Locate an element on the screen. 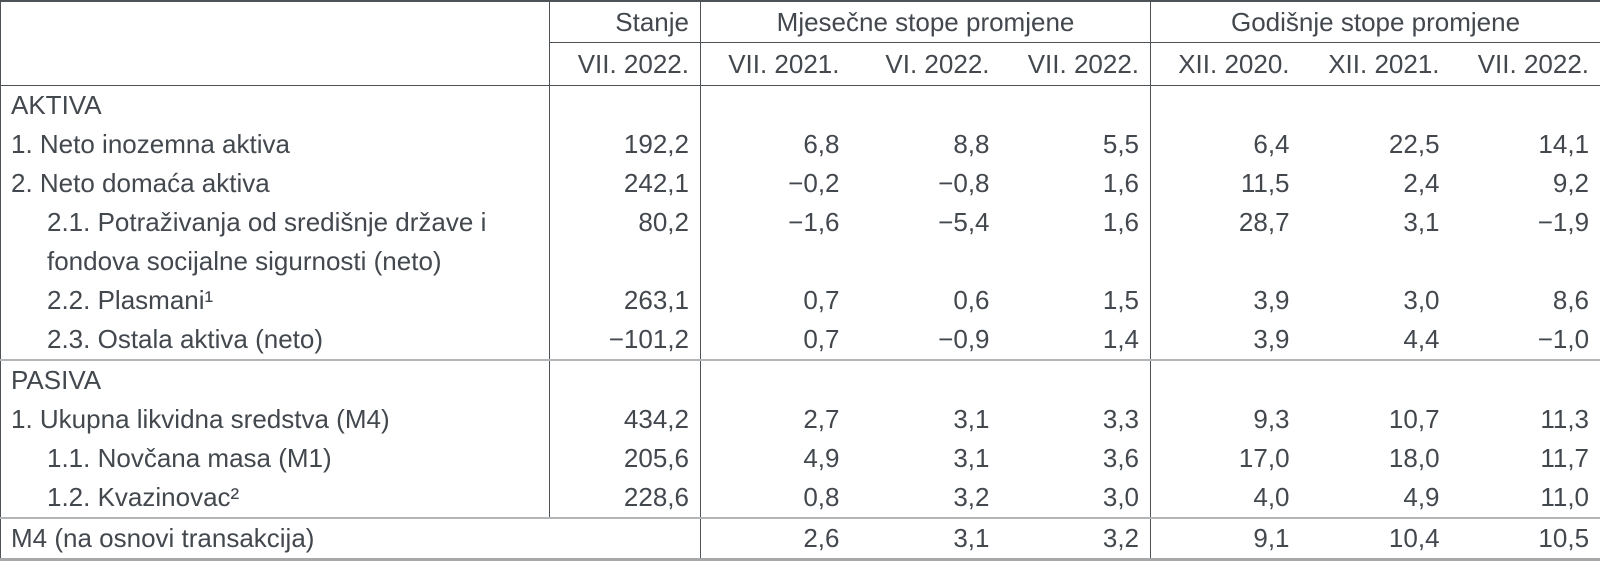 The image size is (1600, 564). cell-value: −0,8 is located at coordinates (964, 183).